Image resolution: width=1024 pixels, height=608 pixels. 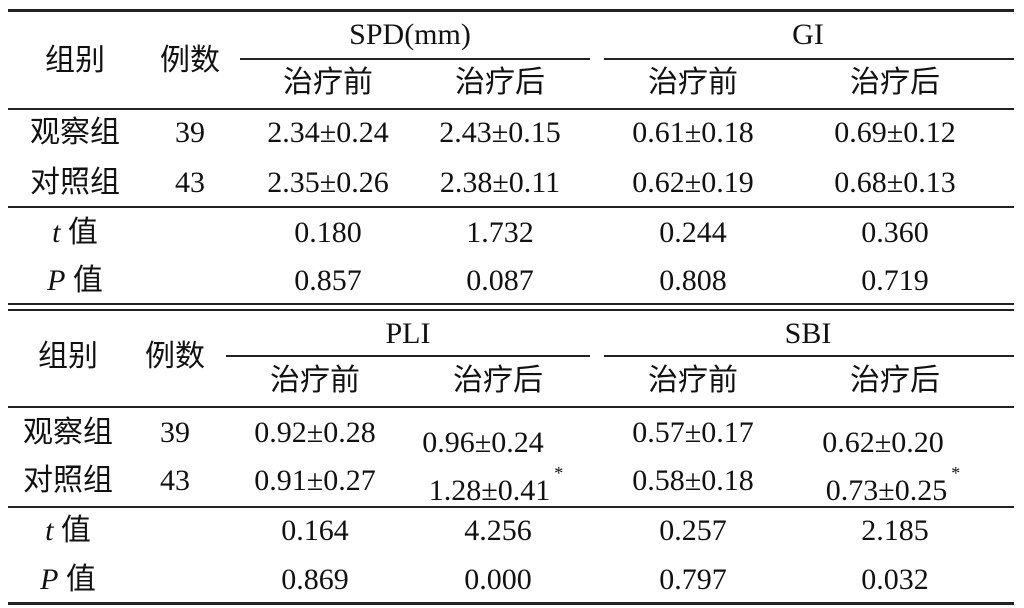 What do you see at coordinates (895, 579) in the screenshot?
I see `p-value: 0.032` at bounding box center [895, 579].